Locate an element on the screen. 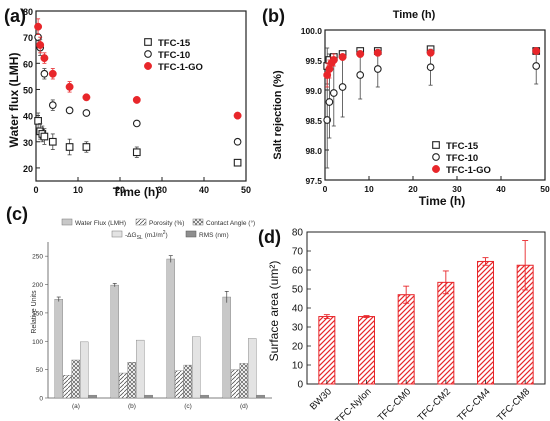 Image resolution: width=550 pixels, height=421 pixels. chart-d-ytick-label: 40 is located at coordinates (298, 309).